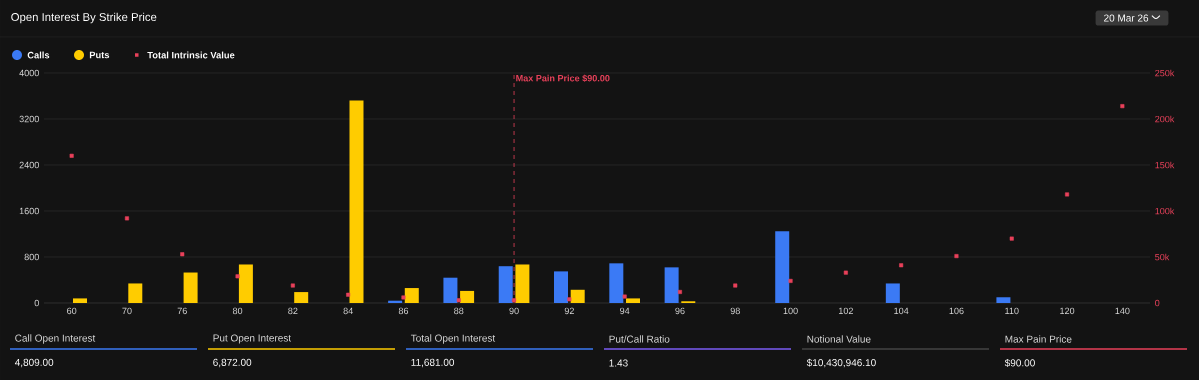 The width and height of the screenshot is (1199, 380). I want to click on x-tick-label: 88, so click(459, 311).